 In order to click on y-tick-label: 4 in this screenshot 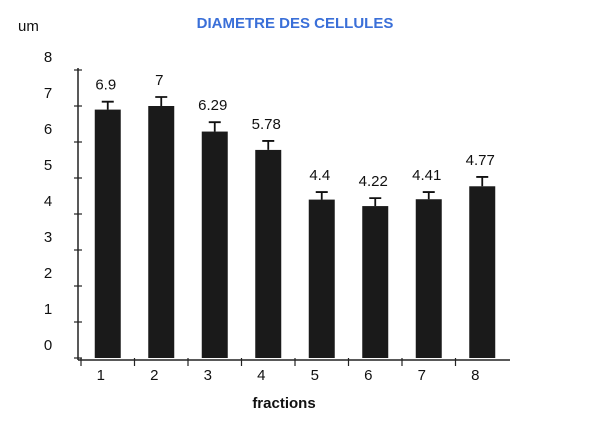, I will do `click(48, 201)`.